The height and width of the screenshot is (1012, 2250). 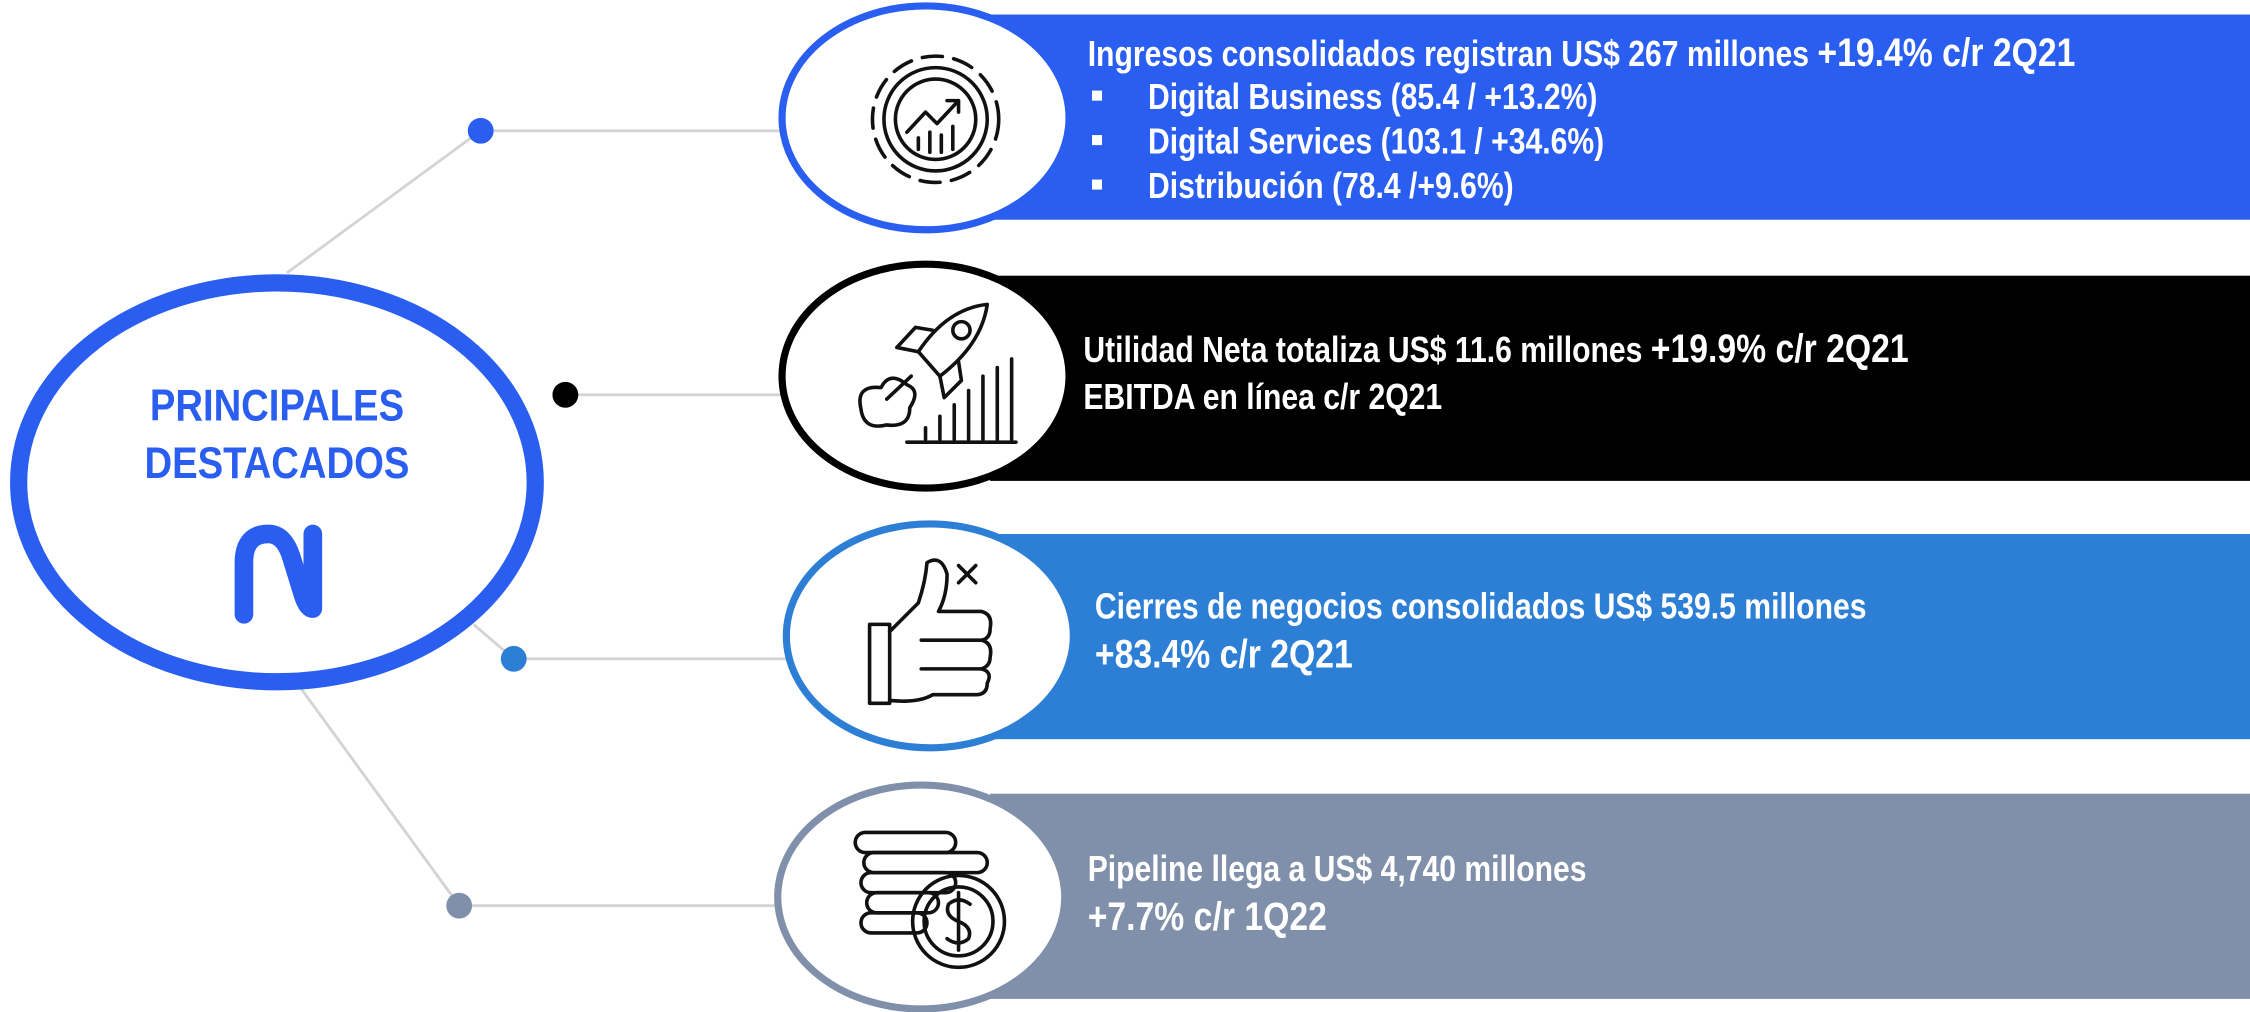 I want to click on item-text: +83.4% c/r 2Q21, so click(x=1224, y=653).